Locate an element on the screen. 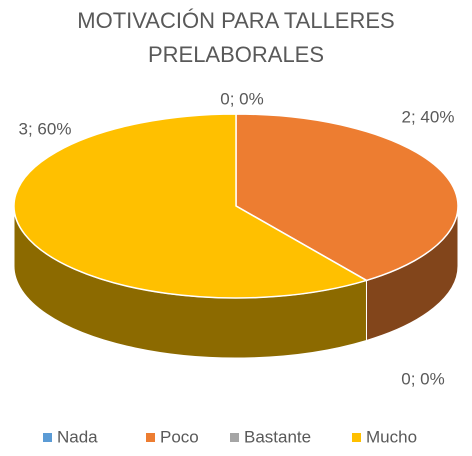 This screenshot has height=456, width=472. legend-label: Bastante is located at coordinates (277, 436).